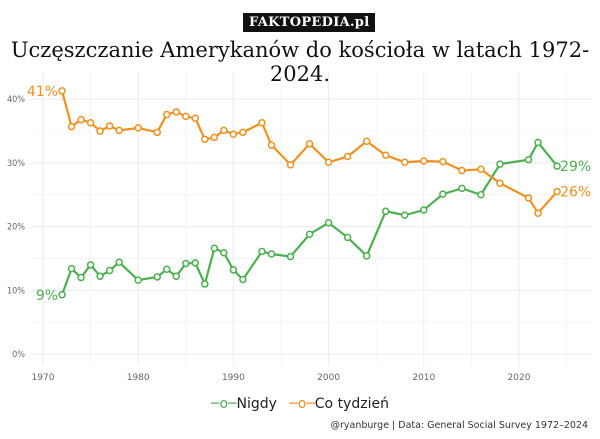 This screenshot has width=600, height=439. Describe the element at coordinates (519, 378) in the screenshot. I see `x-tick-label: 2020` at that location.